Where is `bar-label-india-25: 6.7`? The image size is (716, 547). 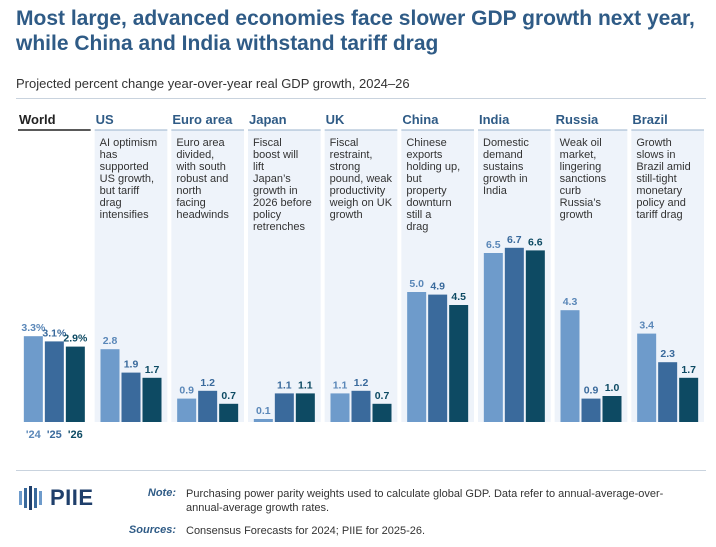
bar-label-india-25: 6.7 is located at coordinates (514, 240).